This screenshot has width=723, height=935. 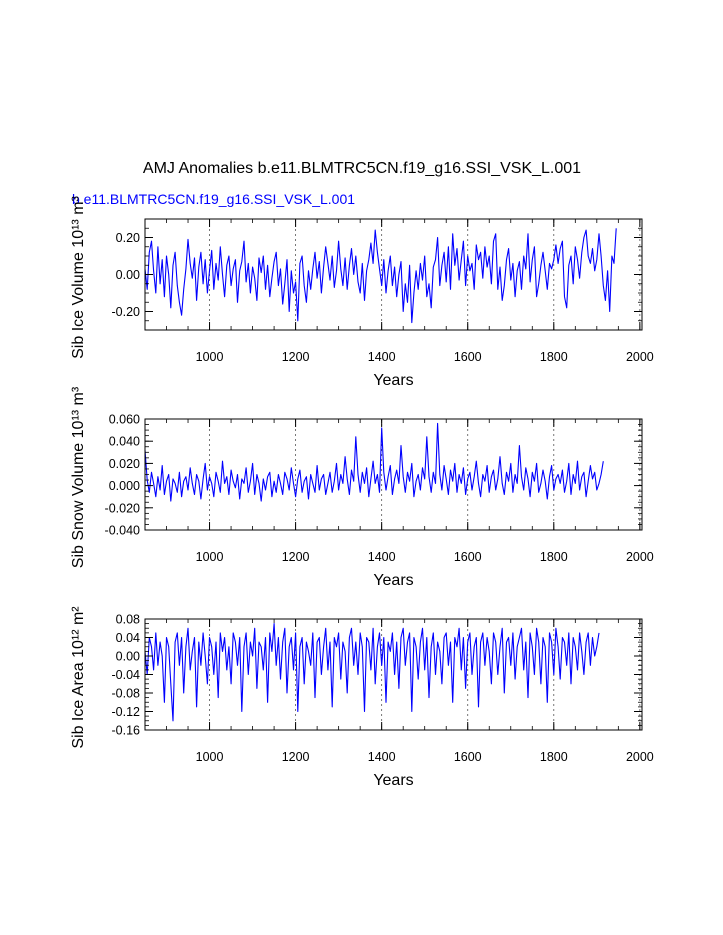 What do you see at coordinates (126, 694) in the screenshot?
I see `y-tick-label: -0.08` at bounding box center [126, 694].